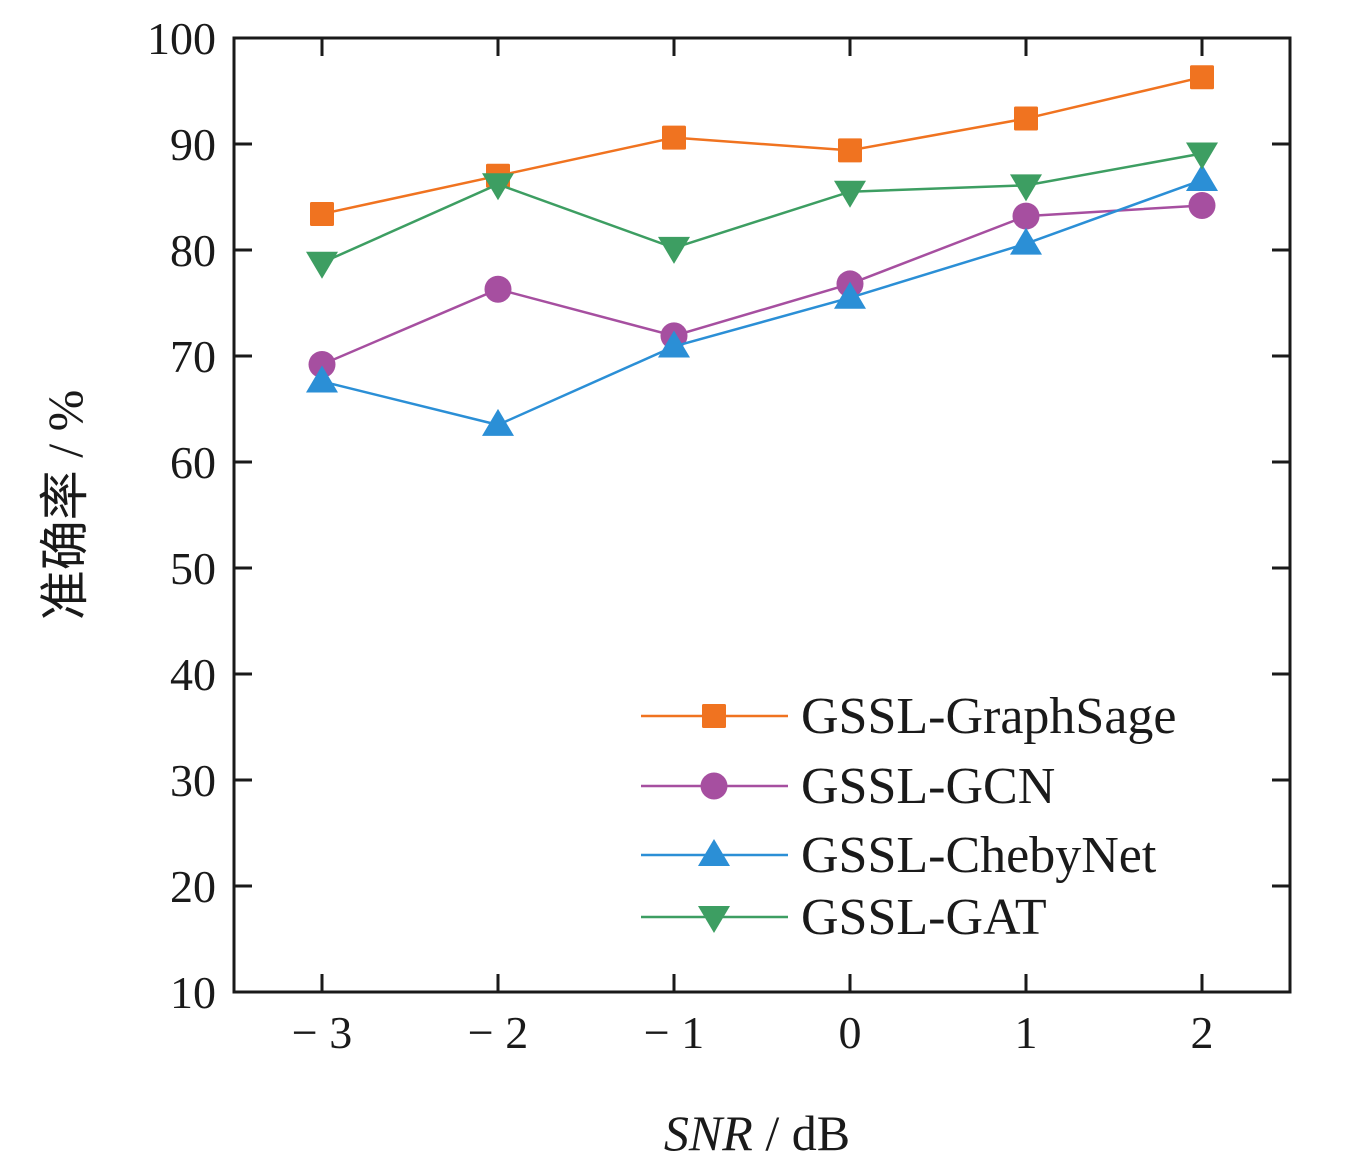 This screenshot has width=1363, height=1176. I want to click on x-axis-title-variable: SNR, so click(708, 1133).